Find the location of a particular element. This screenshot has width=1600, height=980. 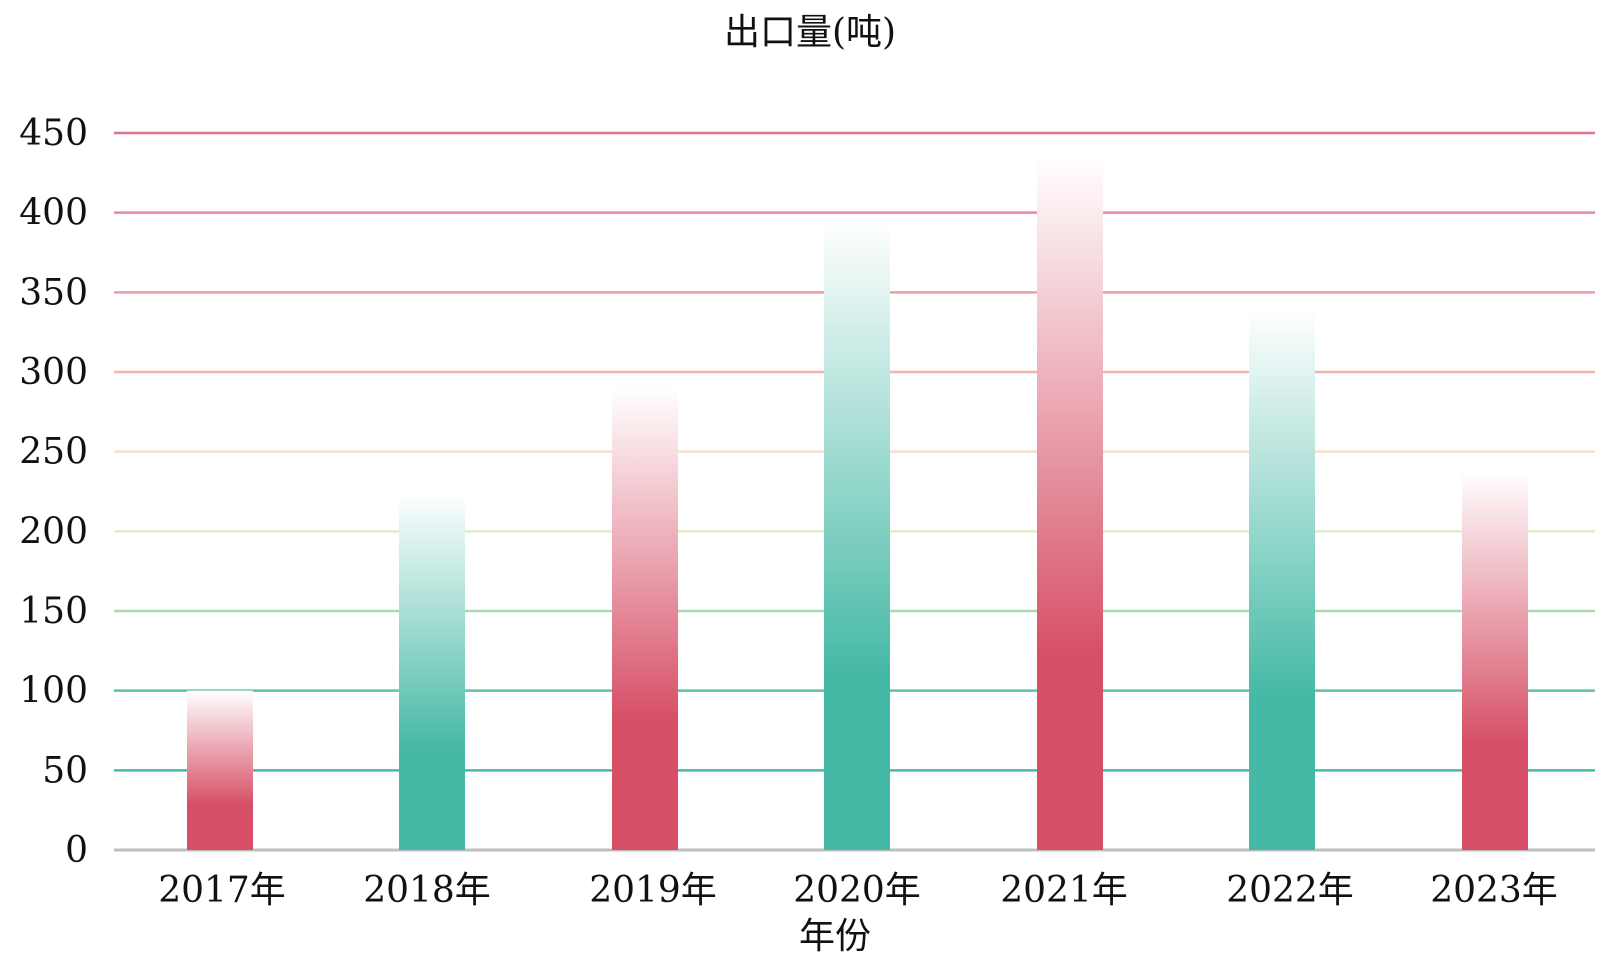

y-tick-label: 450 is located at coordinates (53, 133).